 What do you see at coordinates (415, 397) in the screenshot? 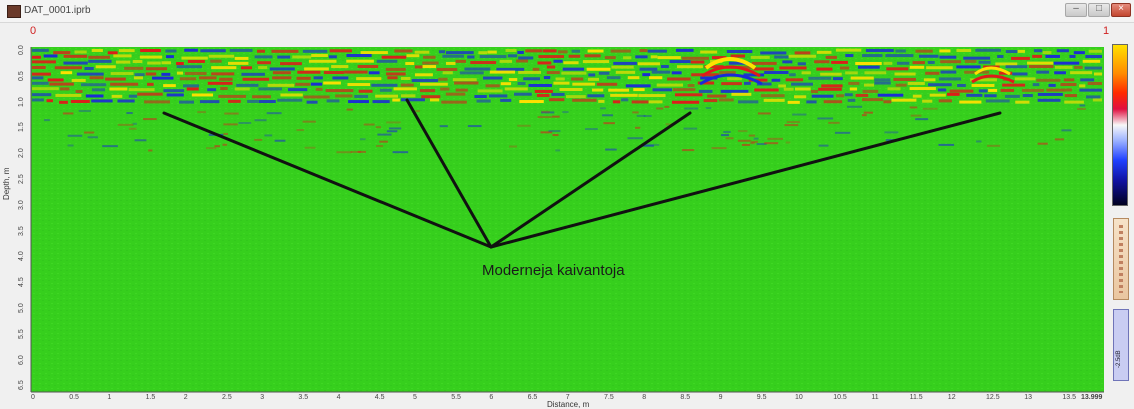
I see `x-tick-label: 5` at bounding box center [415, 397].